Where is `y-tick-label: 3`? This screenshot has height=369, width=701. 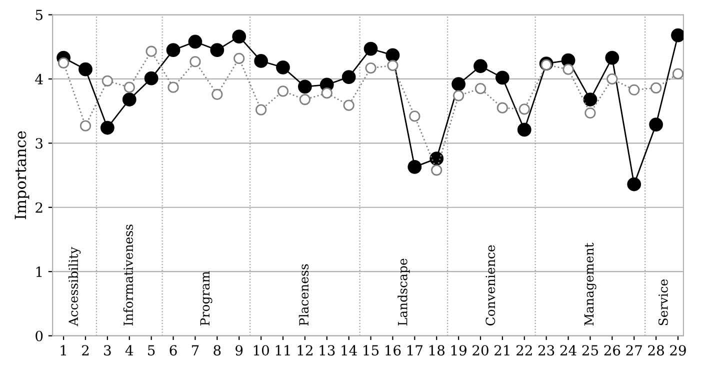
y-tick-label: 3 is located at coordinates (39, 143).